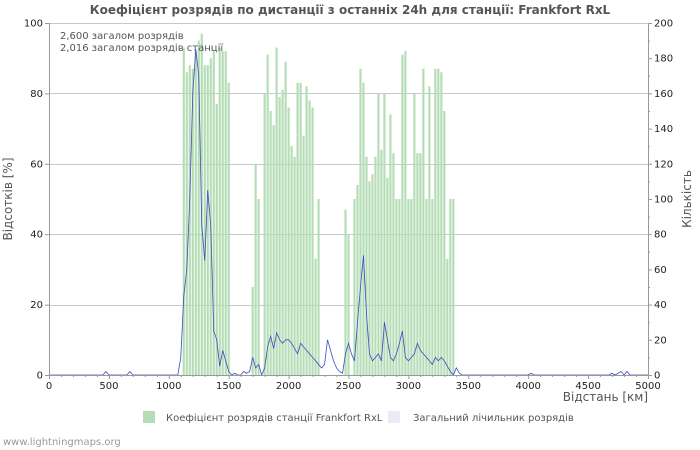  What do you see at coordinates (33, 24) in the screenshot?
I see `y-left-tick-label: 100` at bounding box center [33, 24].